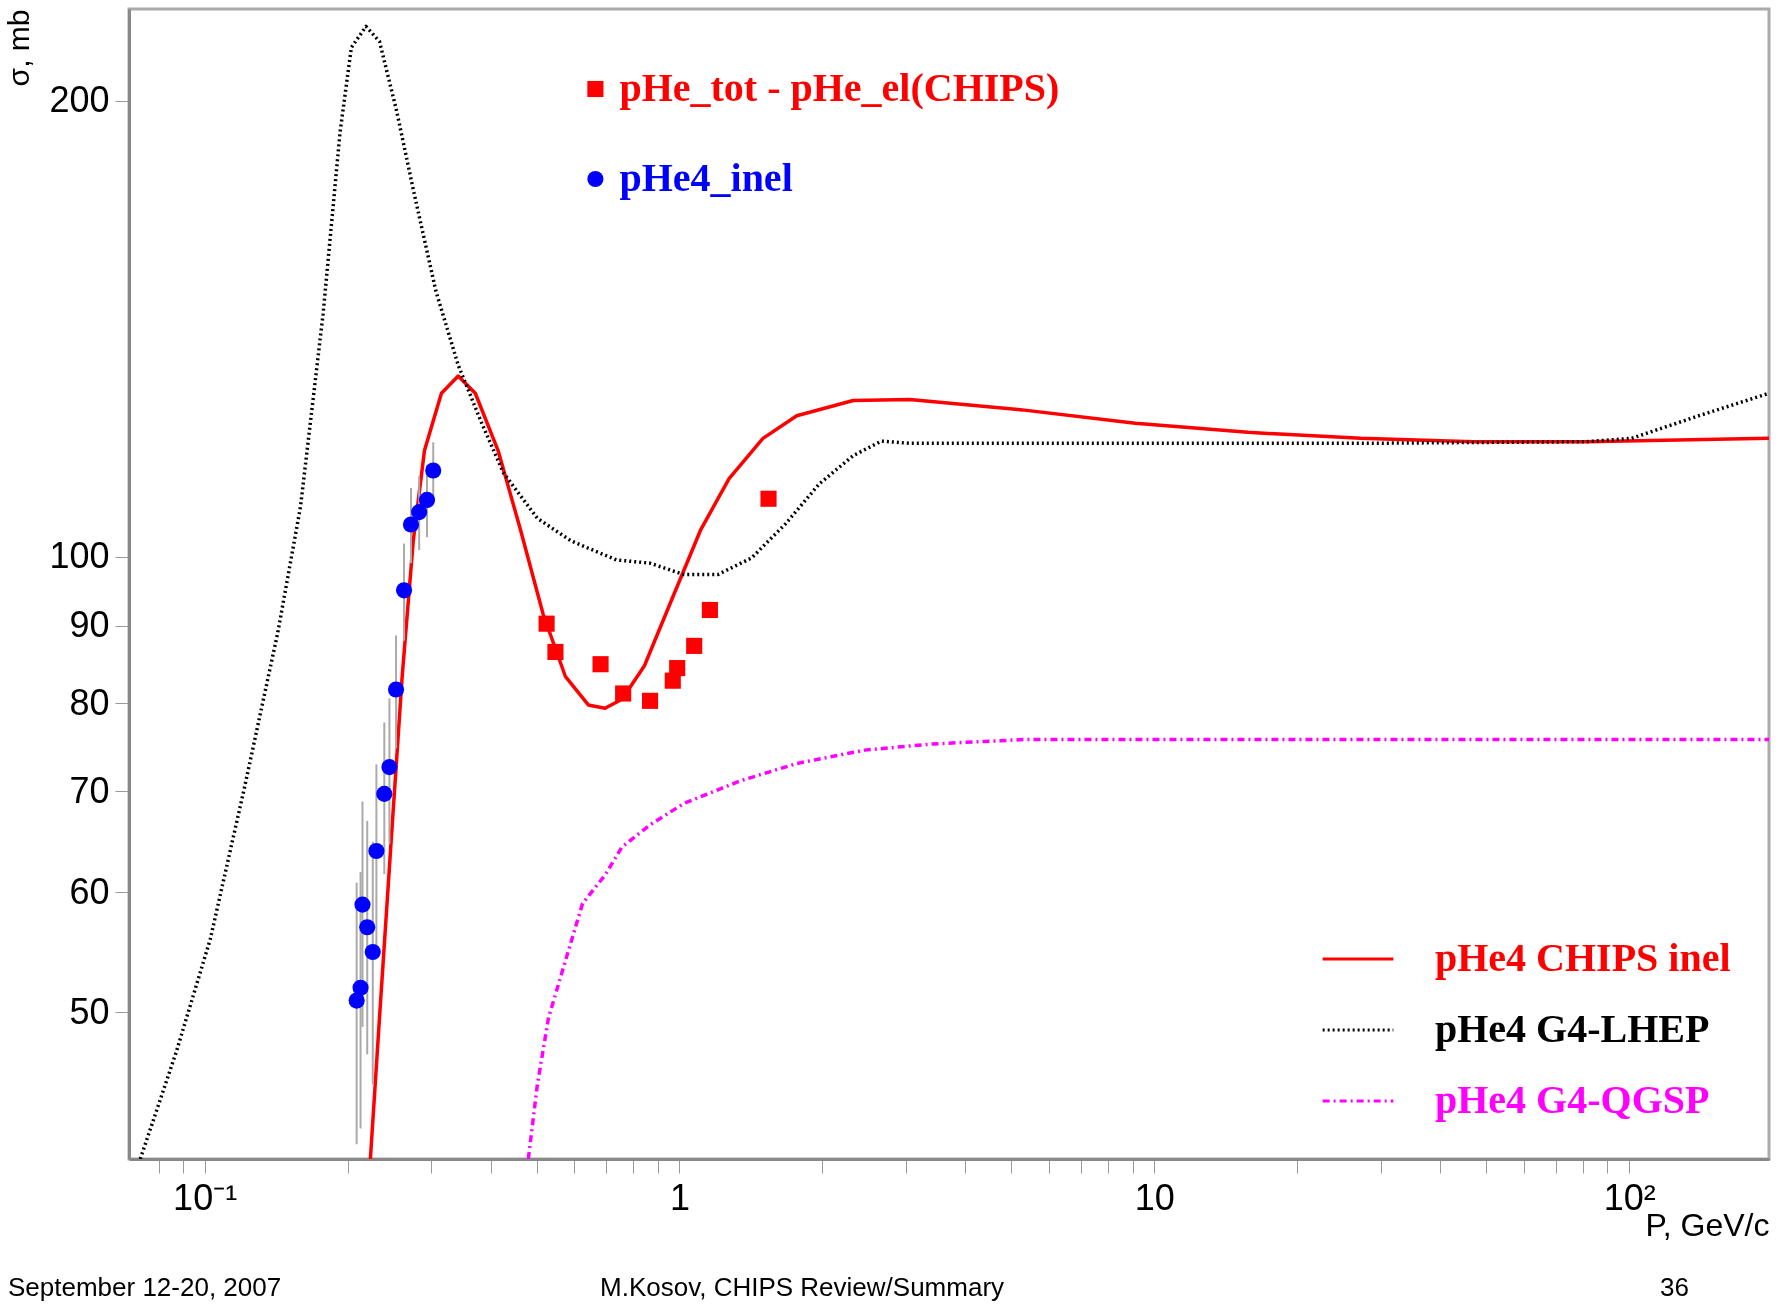 The height and width of the screenshot is (1306, 1789). I want to click on y-tick-label: 50, so click(89, 1011).